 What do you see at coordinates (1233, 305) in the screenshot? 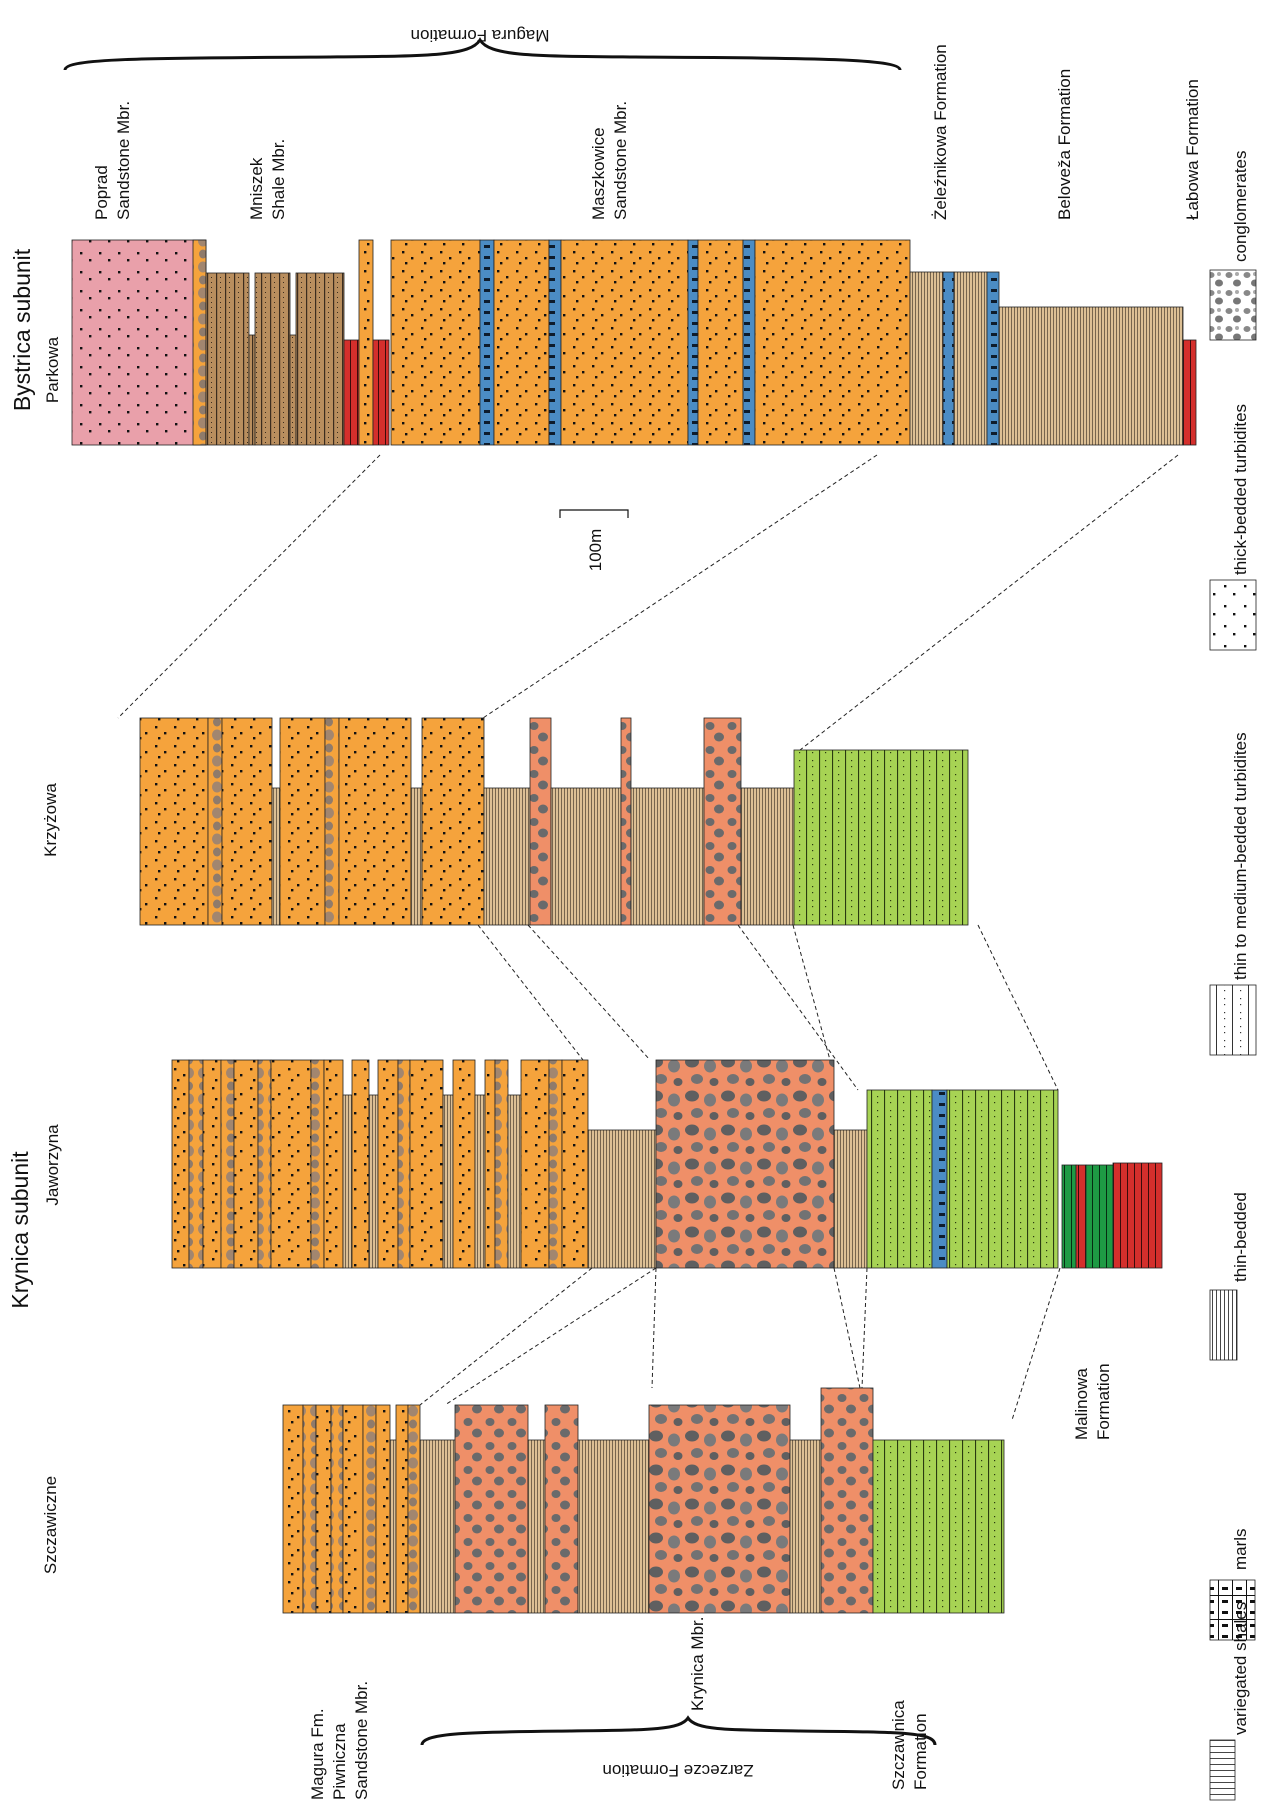
I see `legend-swatch-conglomerates` at bounding box center [1233, 305].